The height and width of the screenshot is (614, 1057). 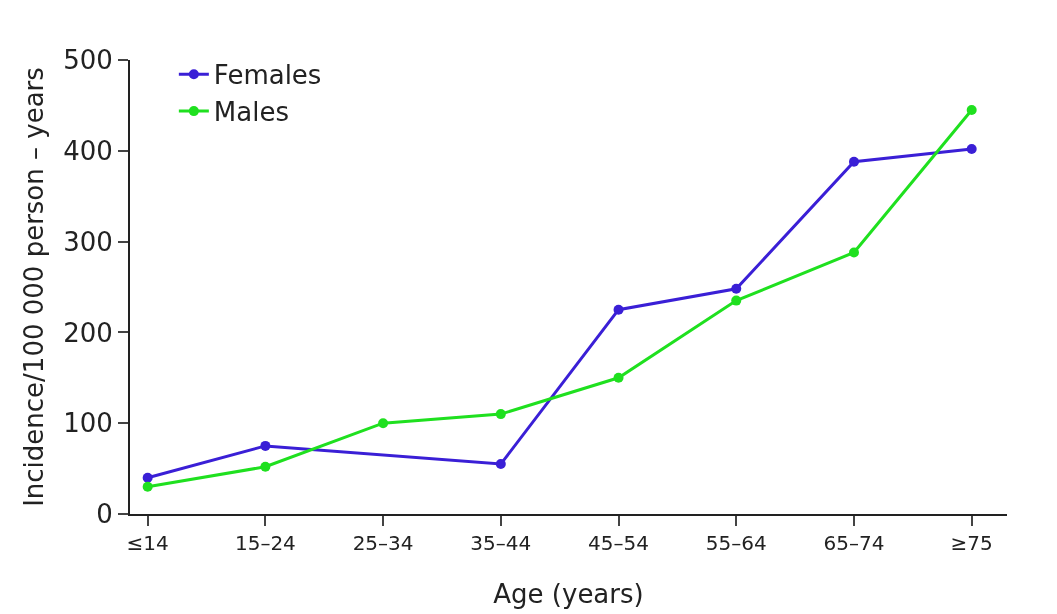 What do you see at coordinates (618, 543) in the screenshot?
I see `x-tick-label: 45–54` at bounding box center [618, 543].